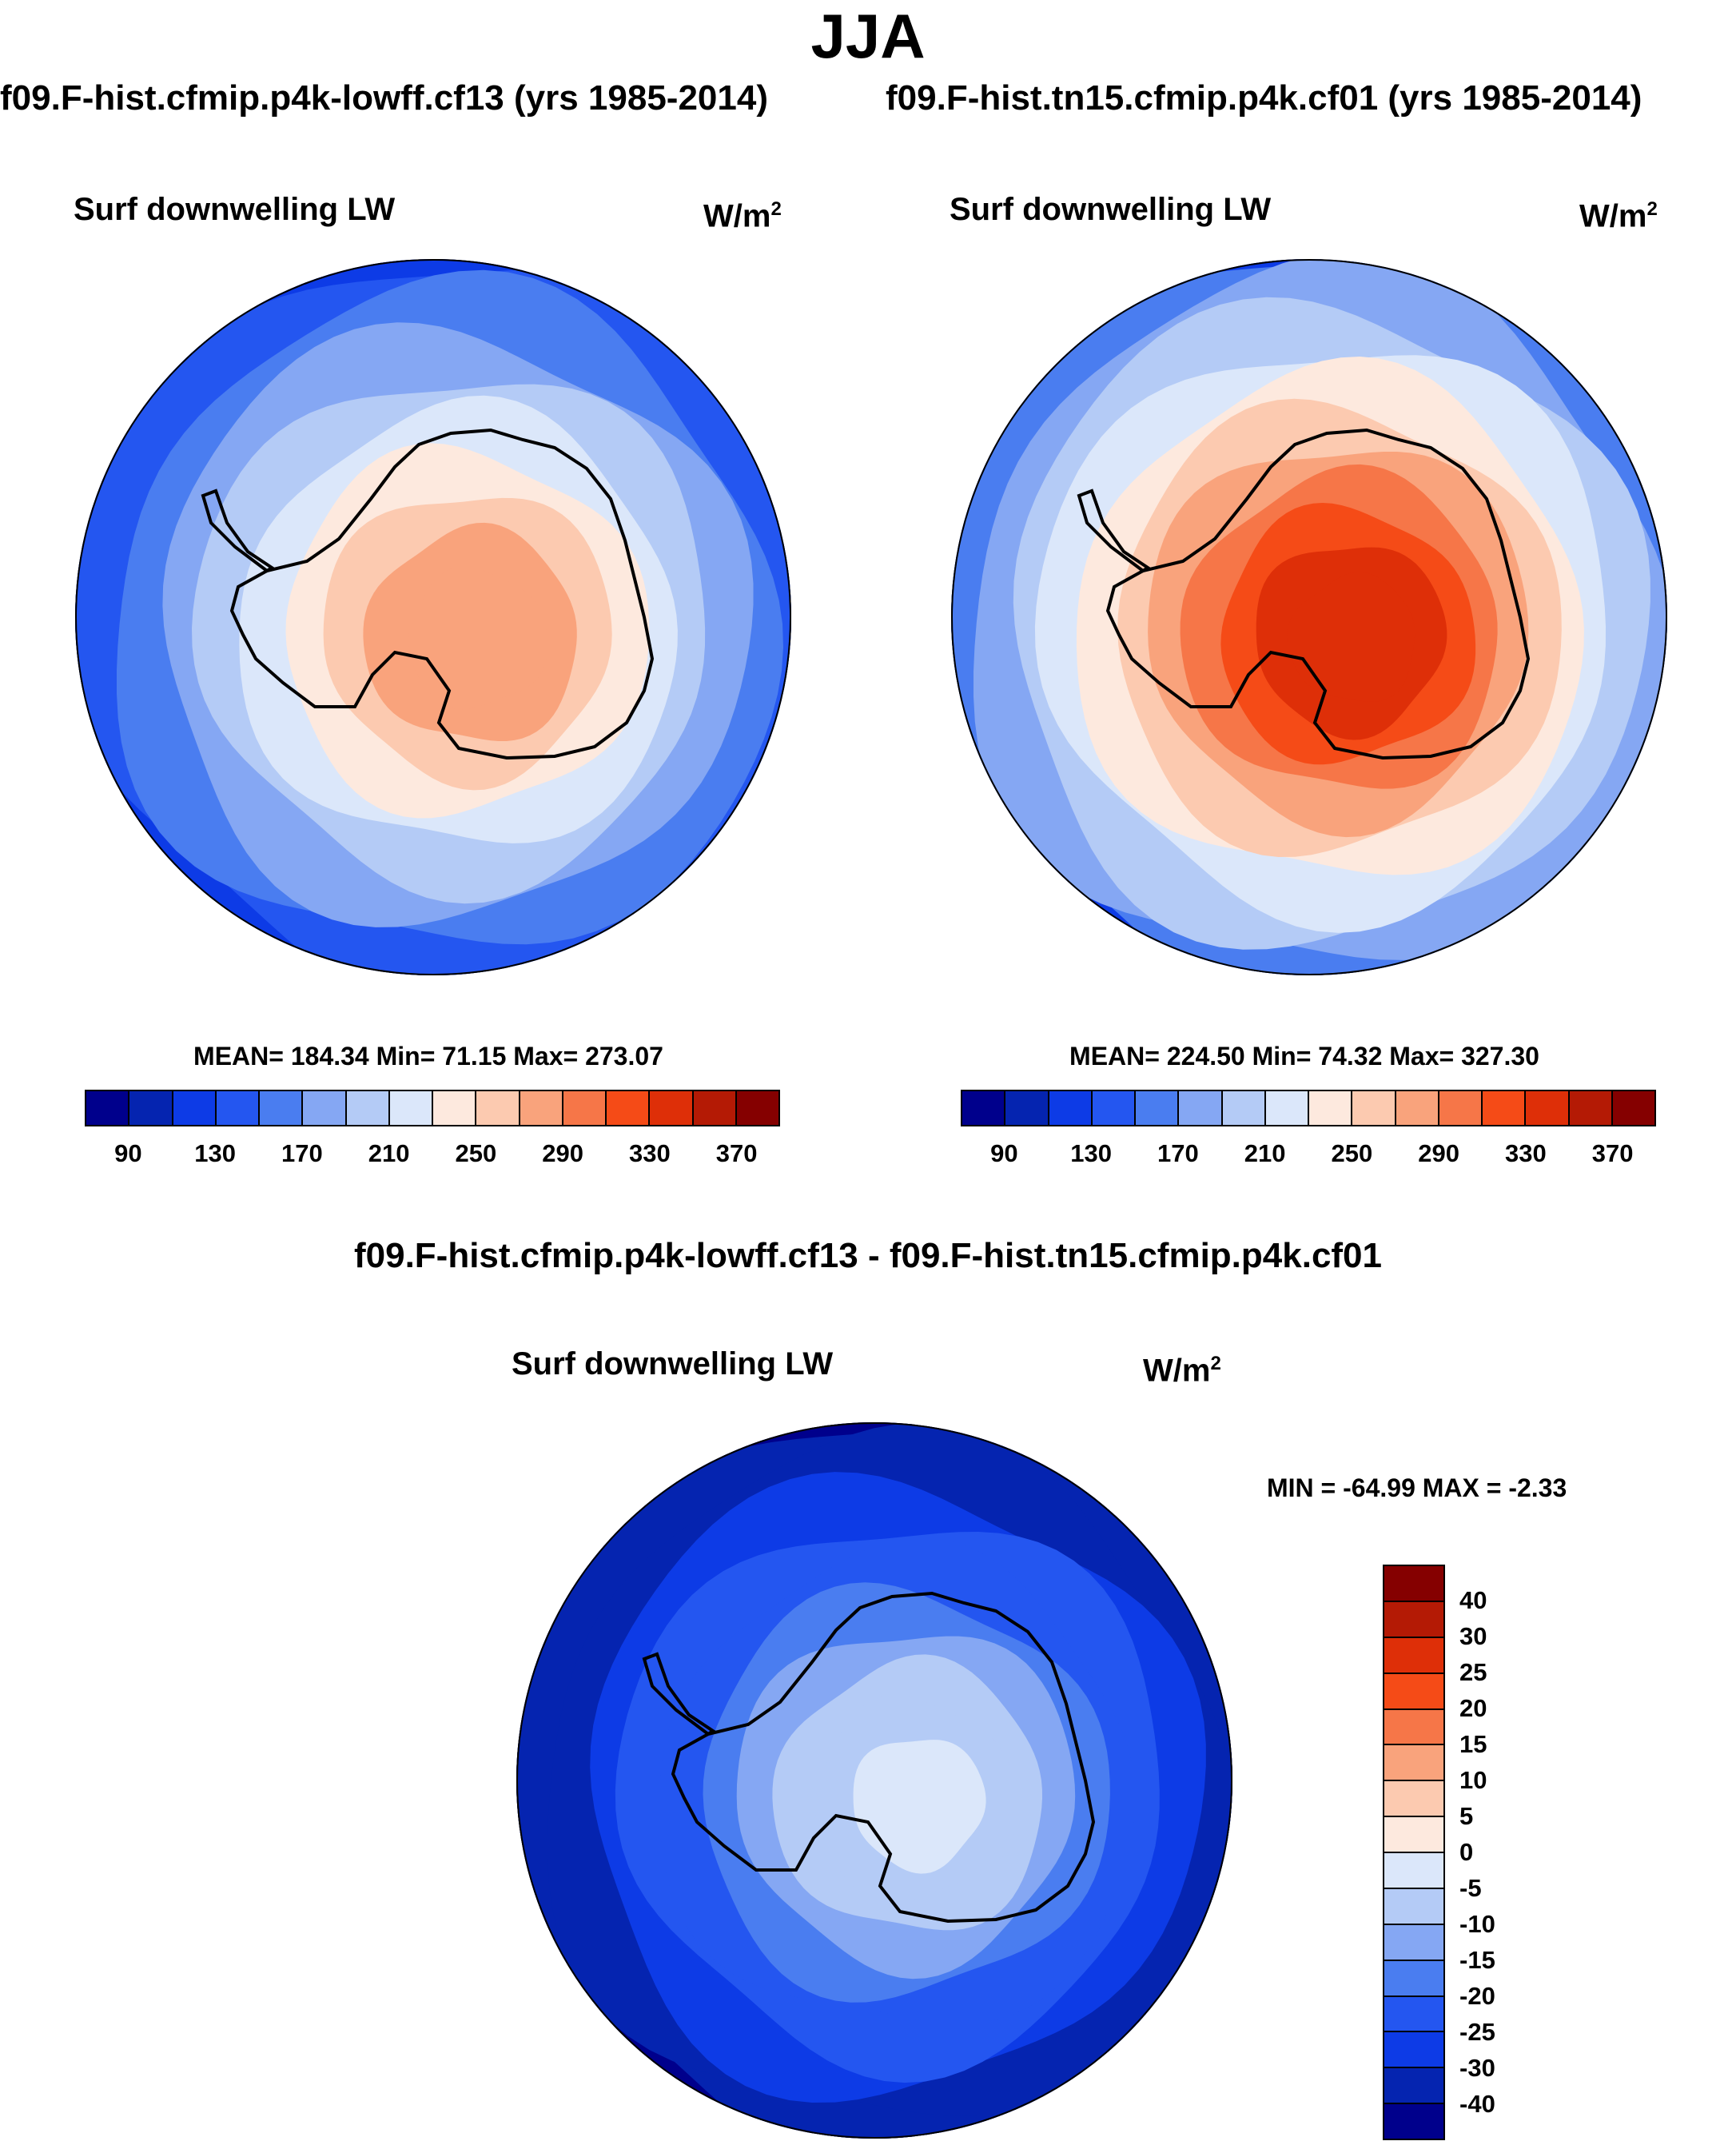 This screenshot has height=2153, width=1736. Describe the element at coordinates (650, 1153) in the screenshot. I see `colorbar-tick-label: 330` at that location.